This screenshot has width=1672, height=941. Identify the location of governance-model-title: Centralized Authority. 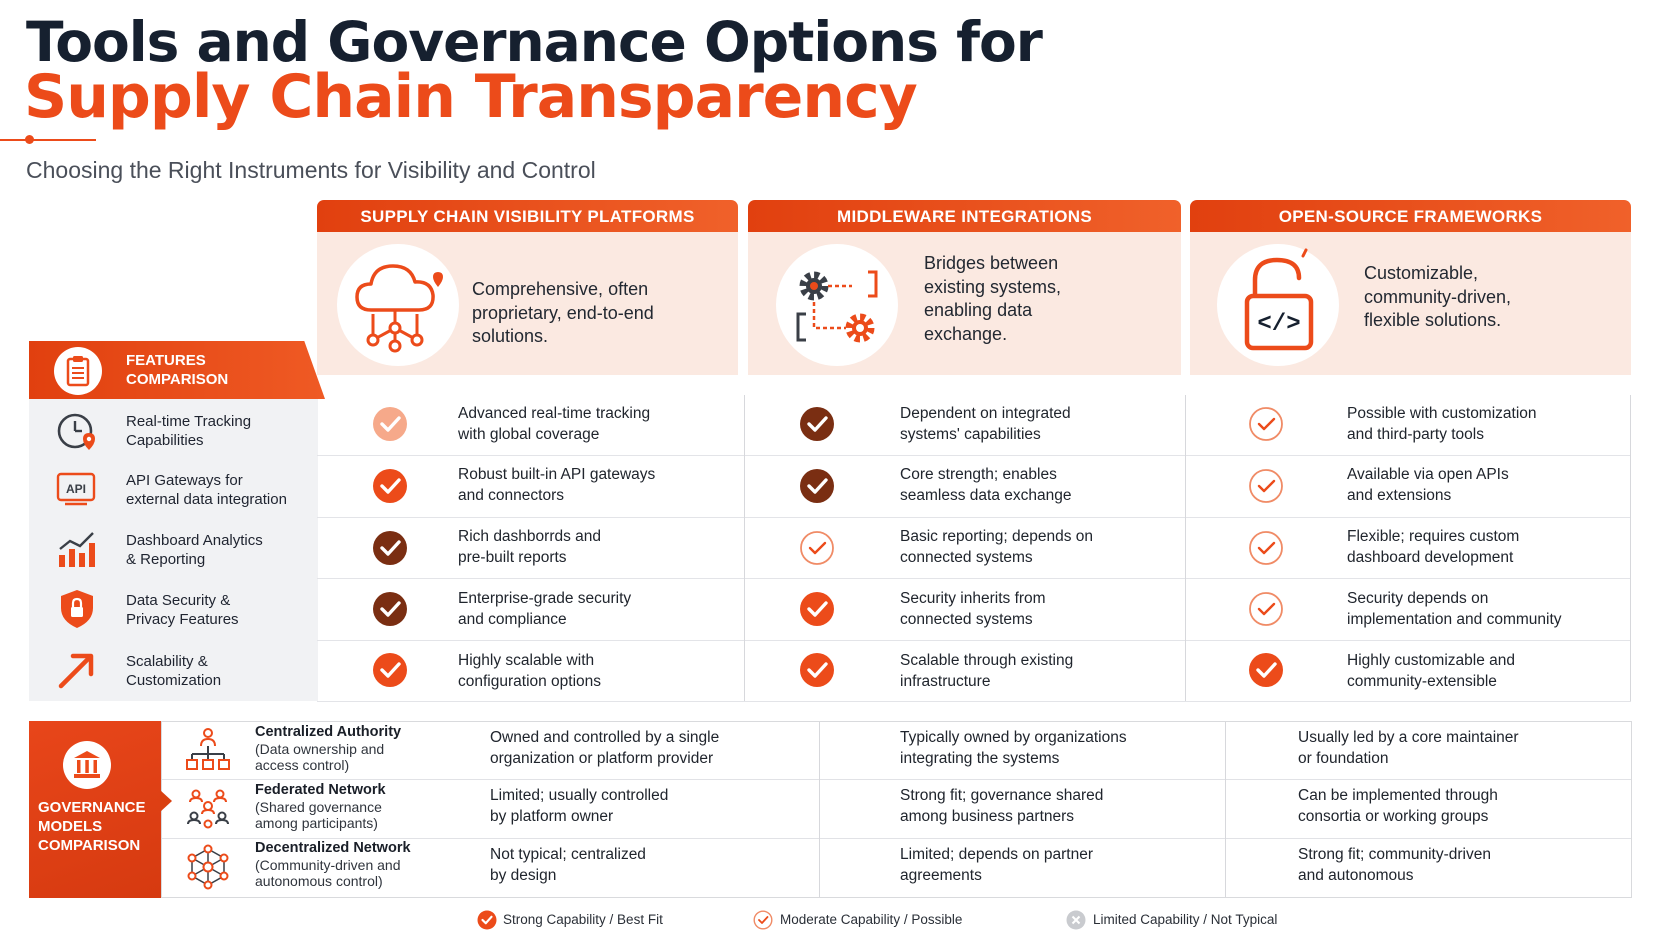
(328, 732).